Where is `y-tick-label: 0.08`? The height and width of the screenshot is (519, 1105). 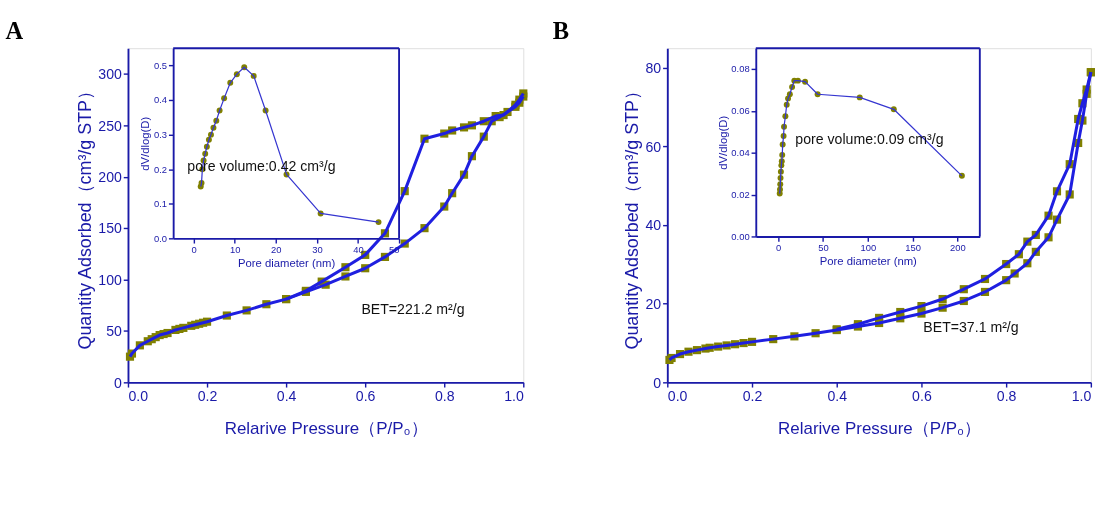
y-tick-label: 0.08 is located at coordinates (740, 69).